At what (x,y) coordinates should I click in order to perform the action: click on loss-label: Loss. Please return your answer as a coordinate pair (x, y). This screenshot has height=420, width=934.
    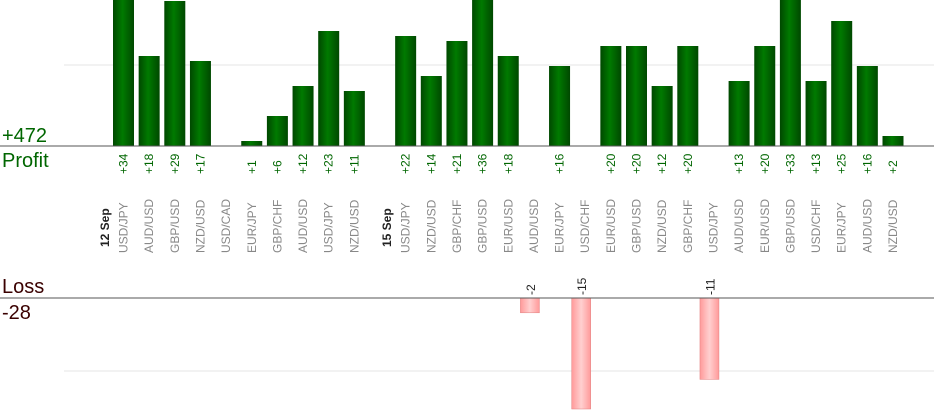
    Looking at the image, I should click on (23, 287).